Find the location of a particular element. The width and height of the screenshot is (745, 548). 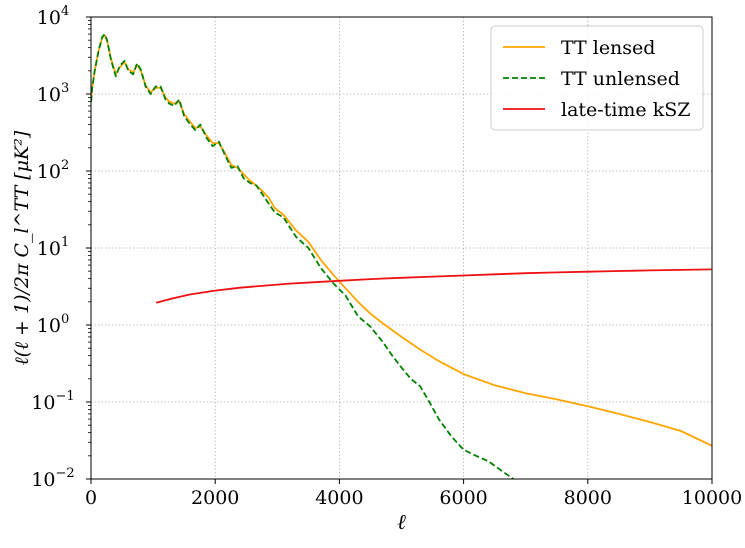

legend-label-2: TT unlensed is located at coordinates (620, 79).